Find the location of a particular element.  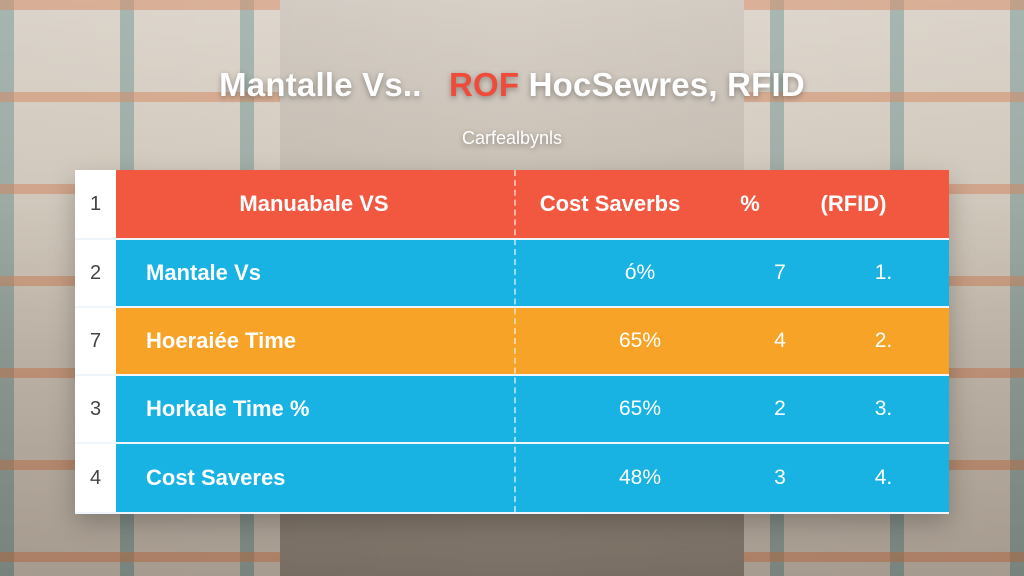

table-row: 2 Mantale Vs ó% 7 1. is located at coordinates (512, 274).